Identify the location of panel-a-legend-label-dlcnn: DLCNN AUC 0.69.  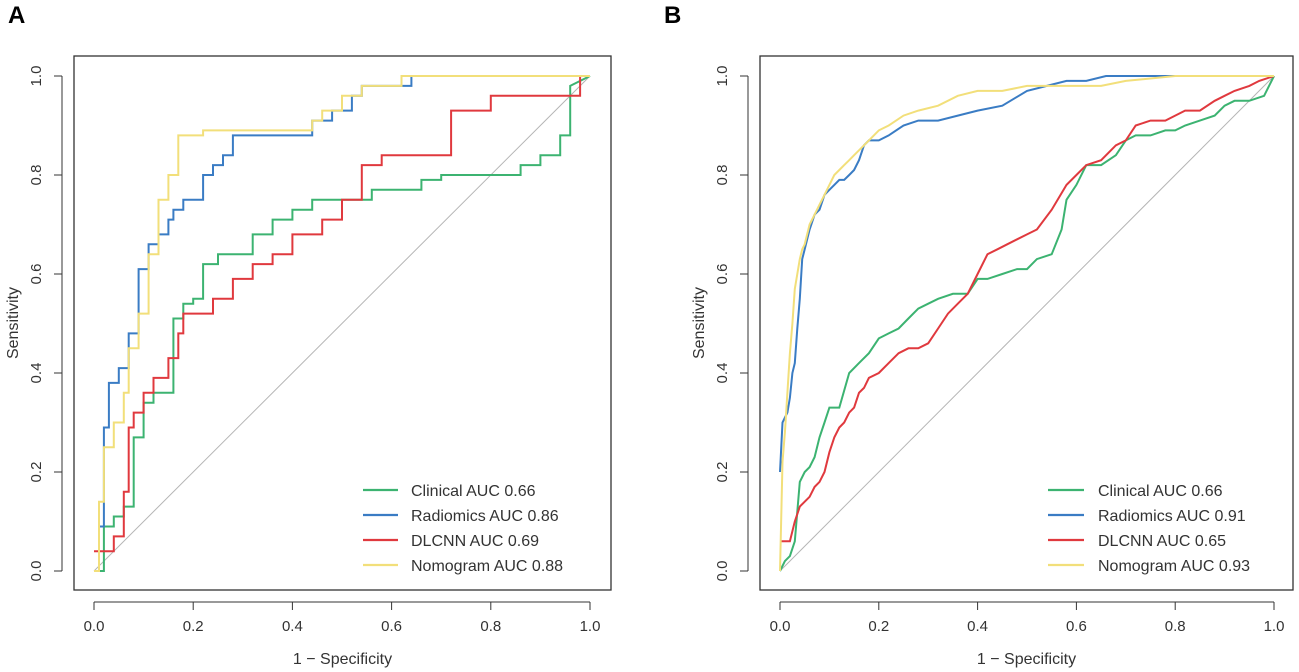
(475, 541).